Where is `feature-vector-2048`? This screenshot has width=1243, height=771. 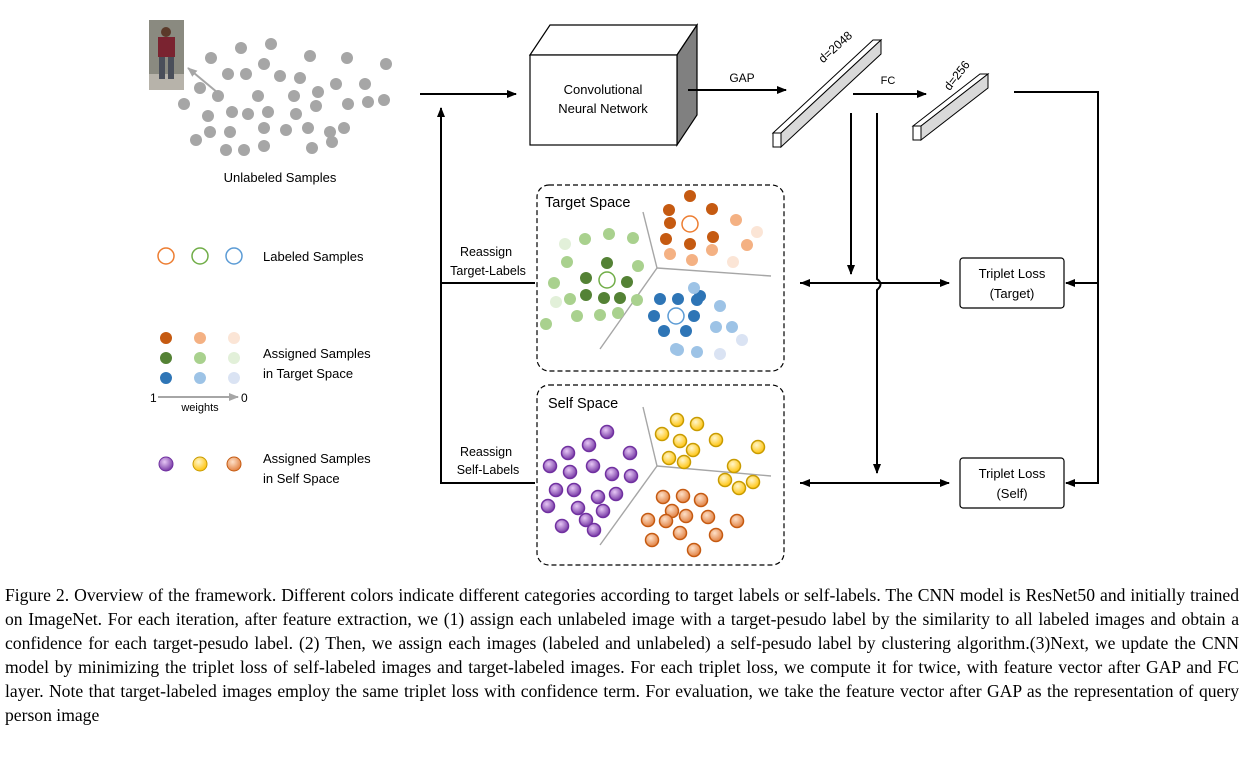 feature-vector-2048 is located at coordinates (827, 93).